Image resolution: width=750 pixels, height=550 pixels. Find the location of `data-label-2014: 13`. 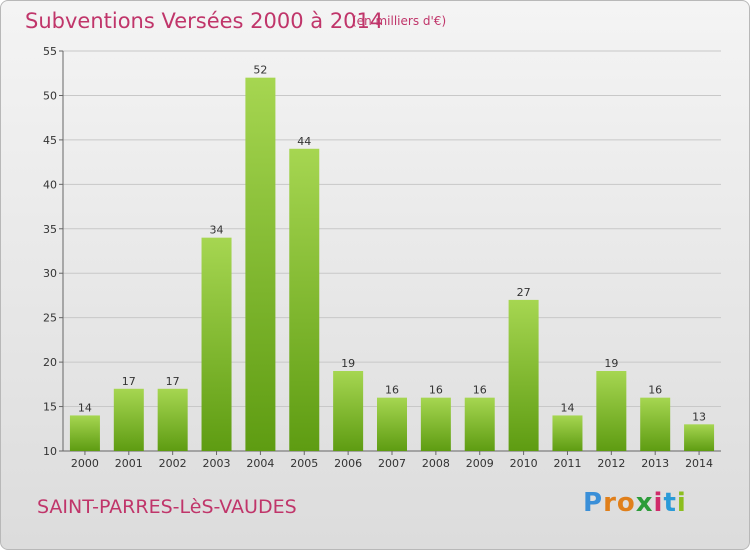

data-label-2014: 13 is located at coordinates (699, 416).